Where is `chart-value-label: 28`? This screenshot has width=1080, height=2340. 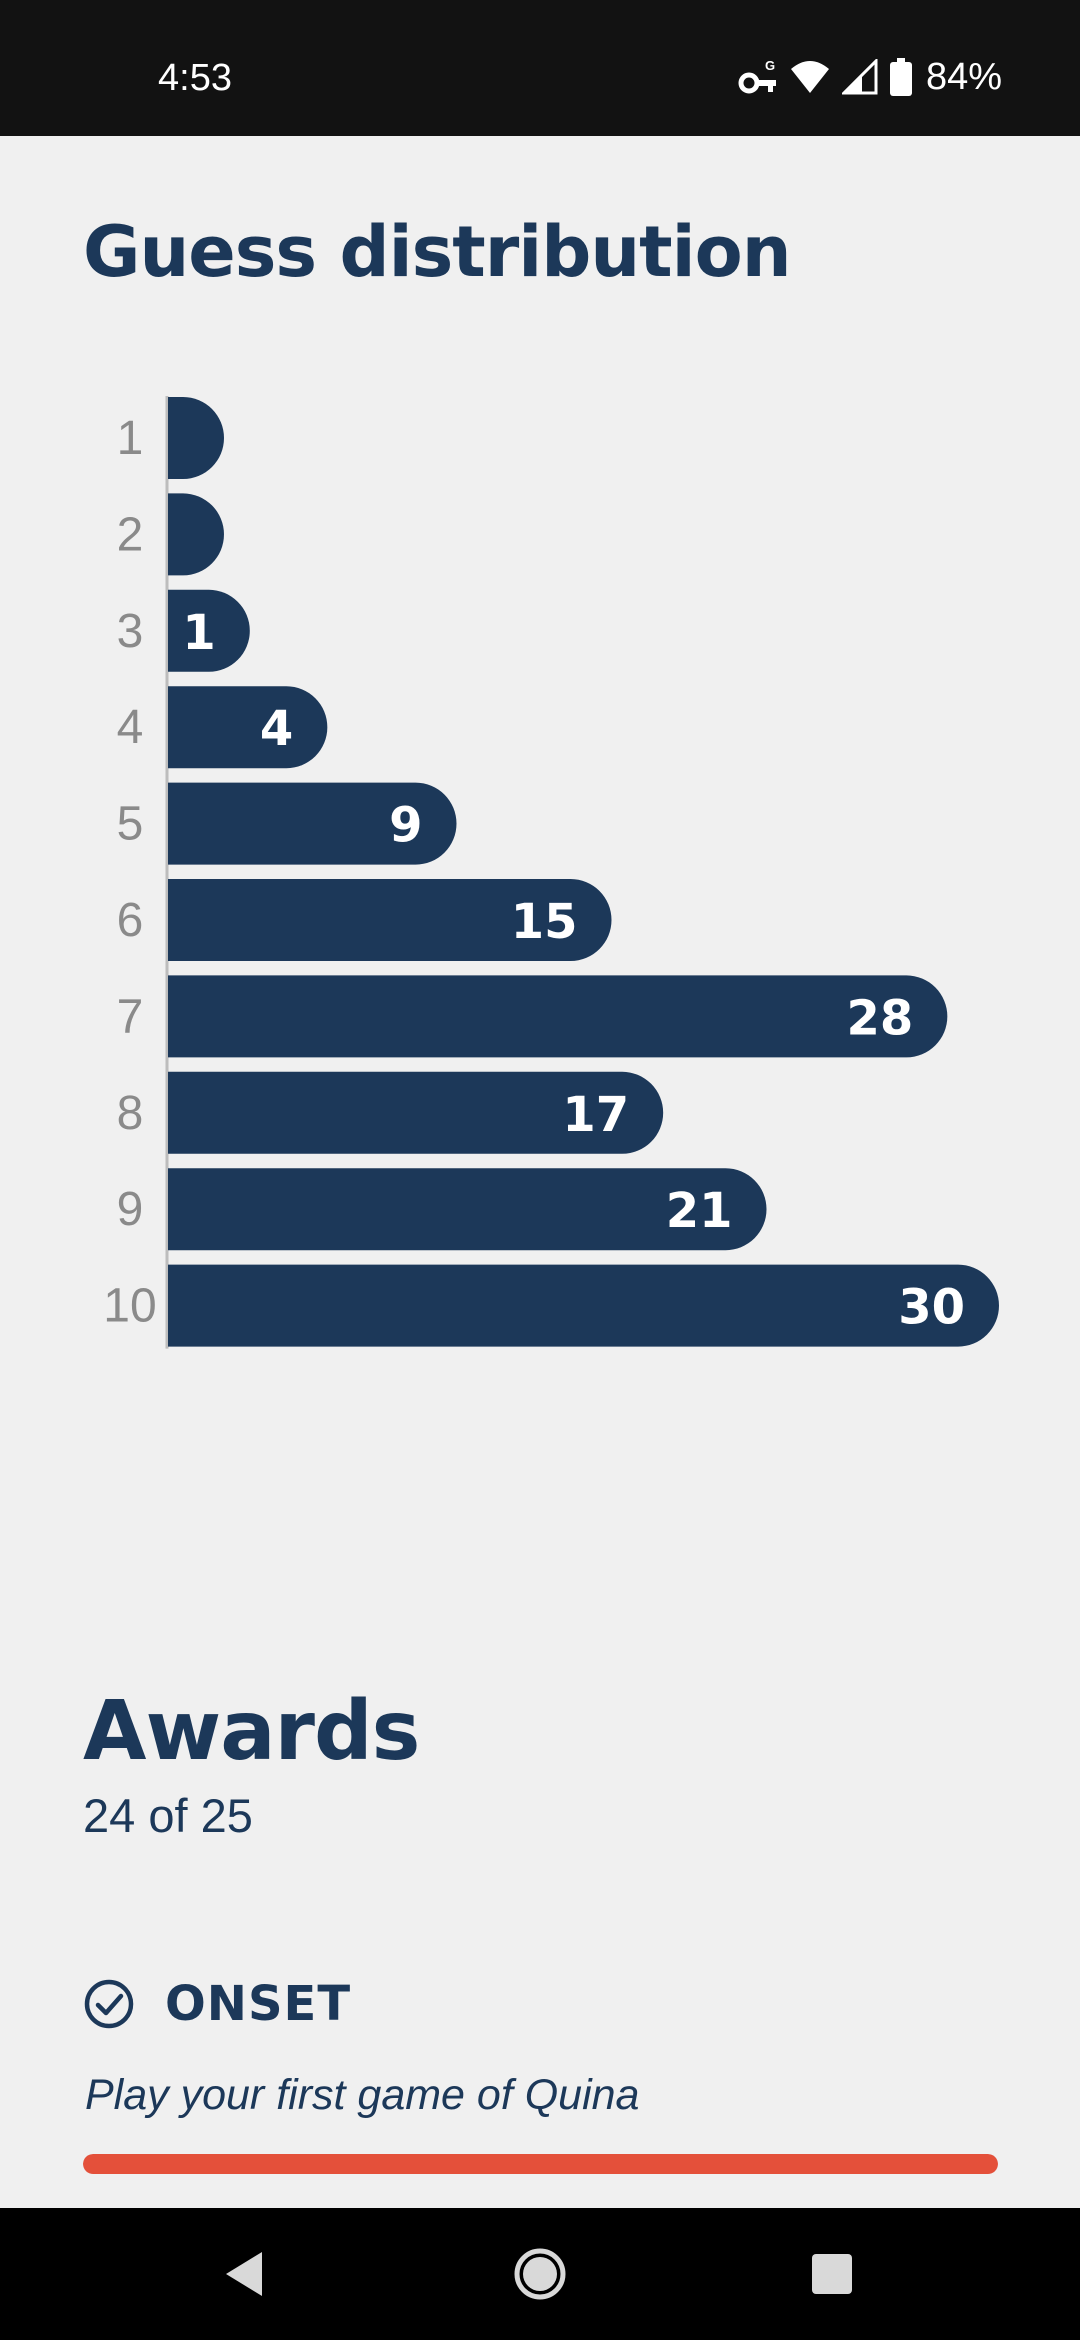 chart-value-label: 28 is located at coordinates (880, 1018).